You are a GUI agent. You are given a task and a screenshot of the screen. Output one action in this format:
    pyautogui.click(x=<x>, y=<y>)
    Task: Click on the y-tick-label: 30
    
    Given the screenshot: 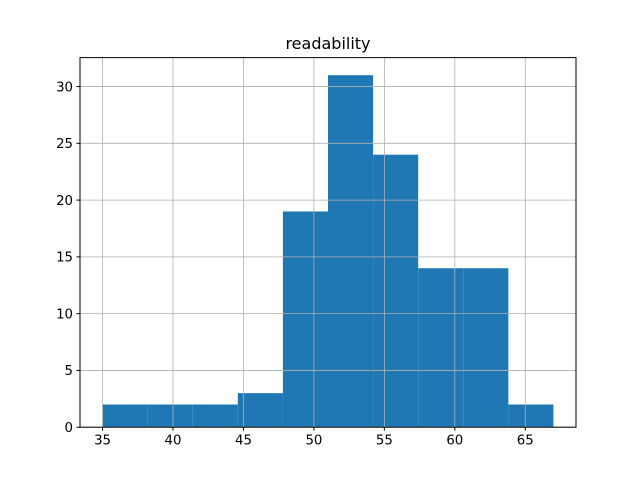 What is the action you would take?
    pyautogui.click(x=64, y=87)
    